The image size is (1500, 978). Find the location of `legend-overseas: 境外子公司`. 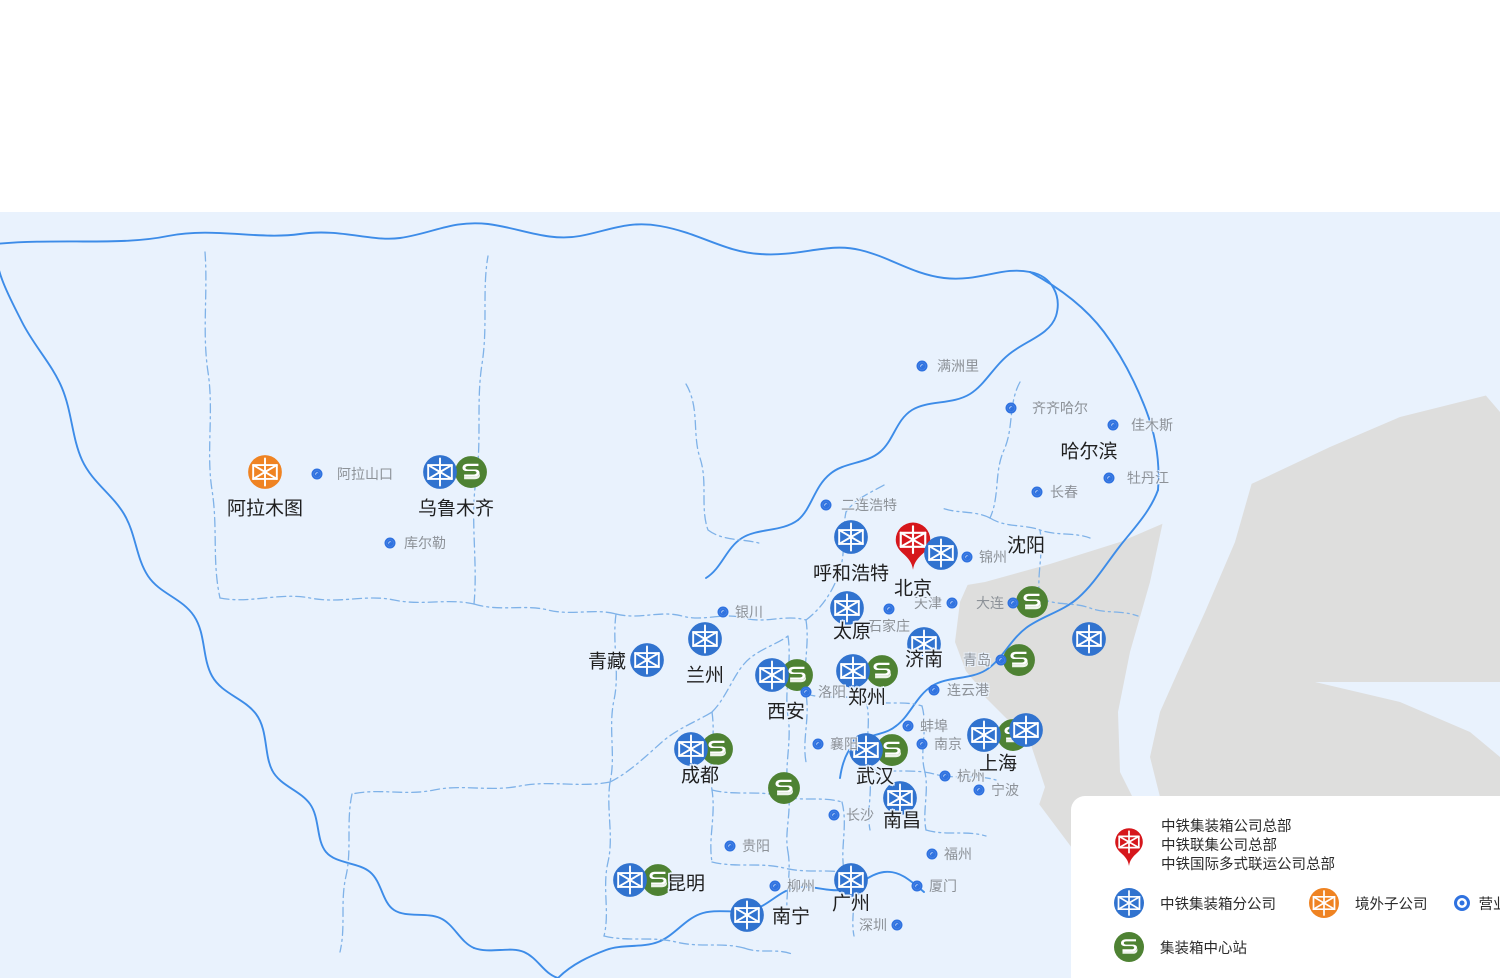

legend-overseas: 境外子公司 is located at coordinates (1365, 903).